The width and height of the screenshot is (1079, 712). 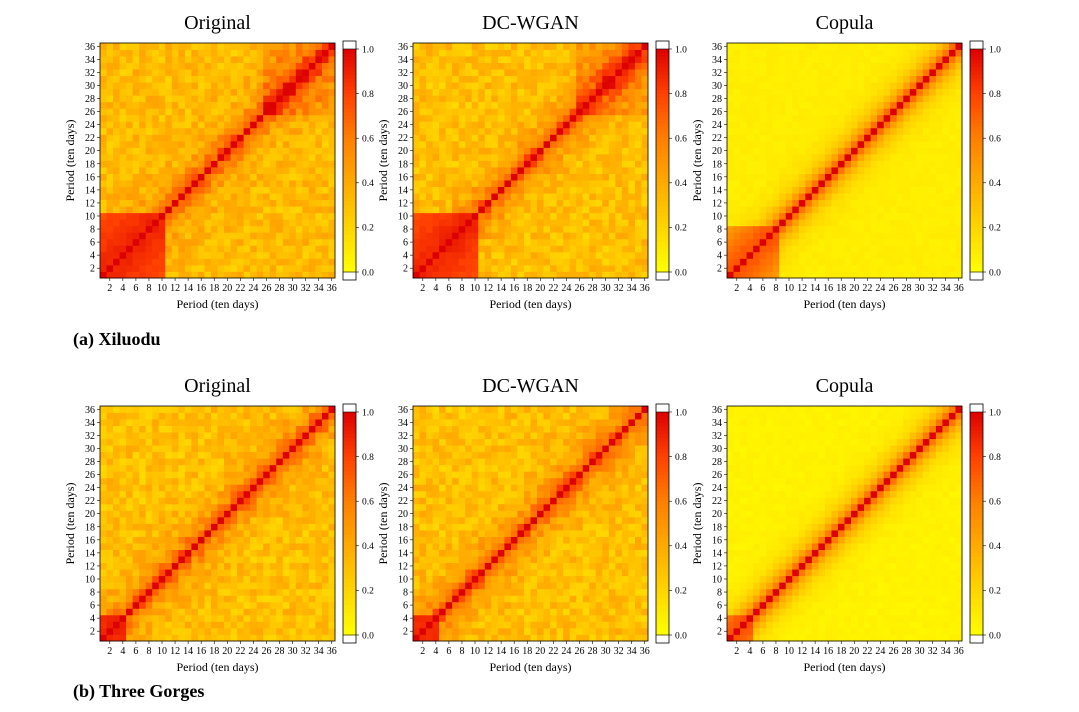 What do you see at coordinates (162, 288) in the screenshot?
I see `x-tick-label: 10` at bounding box center [162, 288].